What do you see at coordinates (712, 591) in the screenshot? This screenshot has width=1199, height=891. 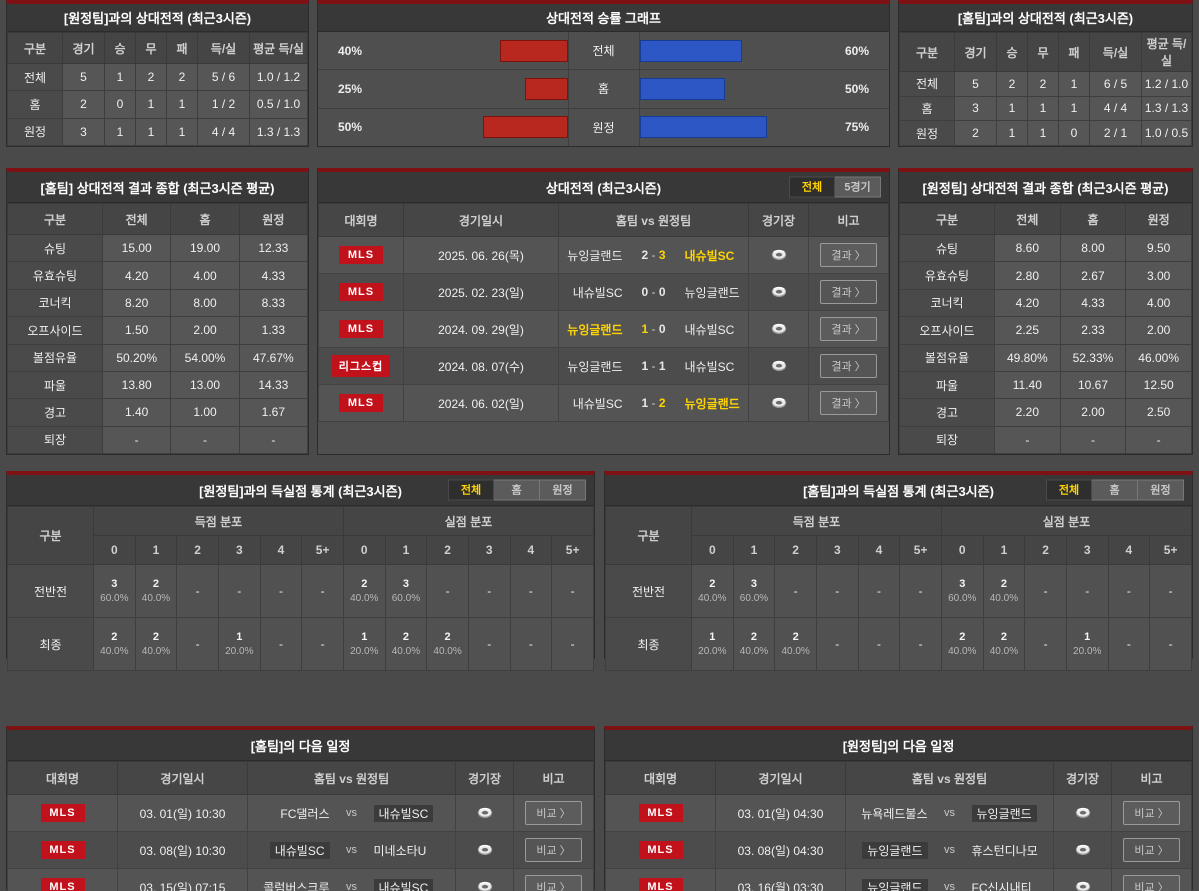 I see `dist-cell: 2 40.0%` at bounding box center [712, 591].